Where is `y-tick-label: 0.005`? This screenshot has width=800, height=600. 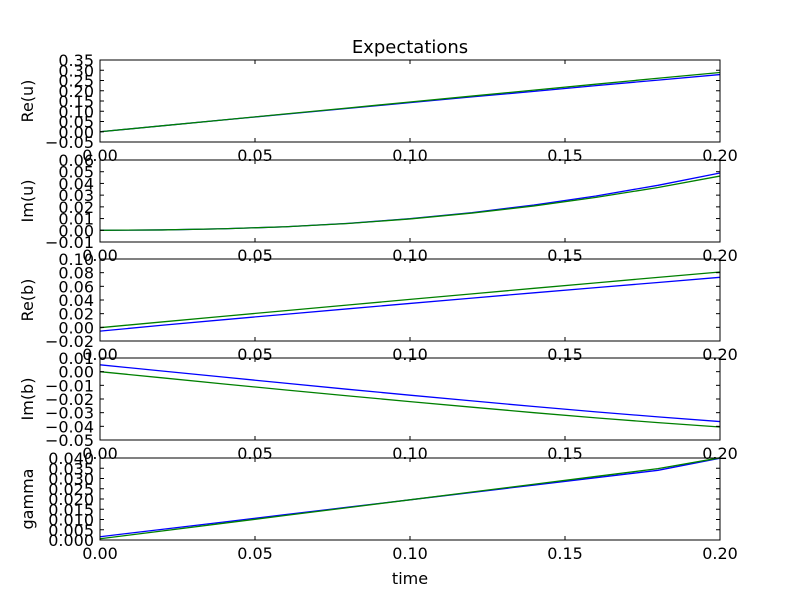
y-tick-label: 0.005 is located at coordinates (71, 530).